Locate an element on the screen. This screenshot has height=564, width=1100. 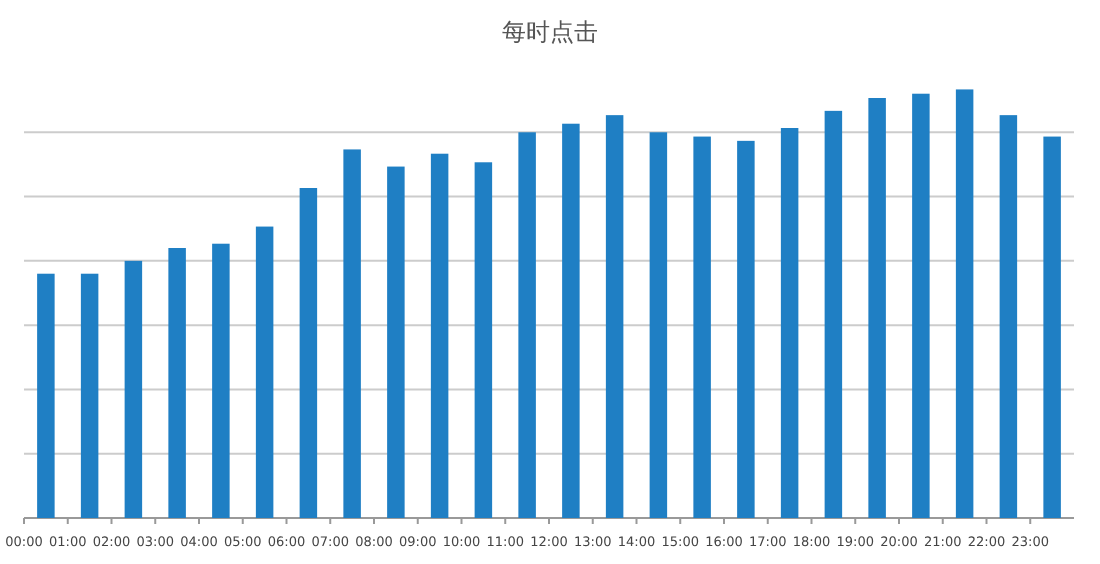
chart-title: 每时点击 is located at coordinates (550, 32).